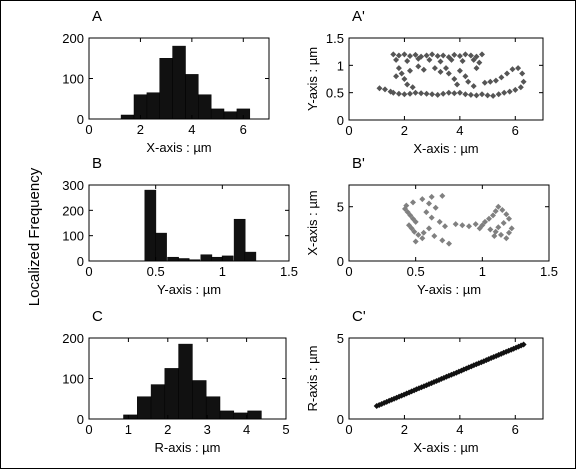 The width and height of the screenshot is (576, 469). I want to click on panel-b: 0 0.5 1 1.5 0 100 200 300 Y-axis : µm B, so click(180, 226).